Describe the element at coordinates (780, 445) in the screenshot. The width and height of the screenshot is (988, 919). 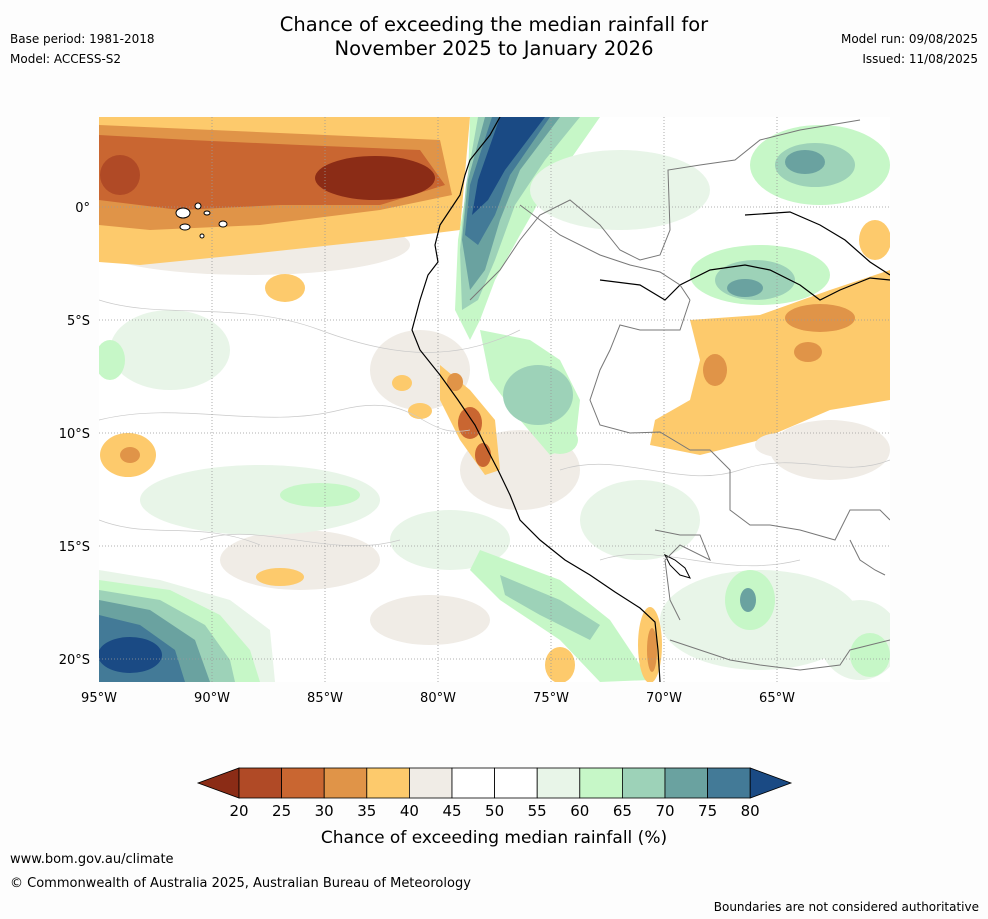
I see `neutral-east` at that location.